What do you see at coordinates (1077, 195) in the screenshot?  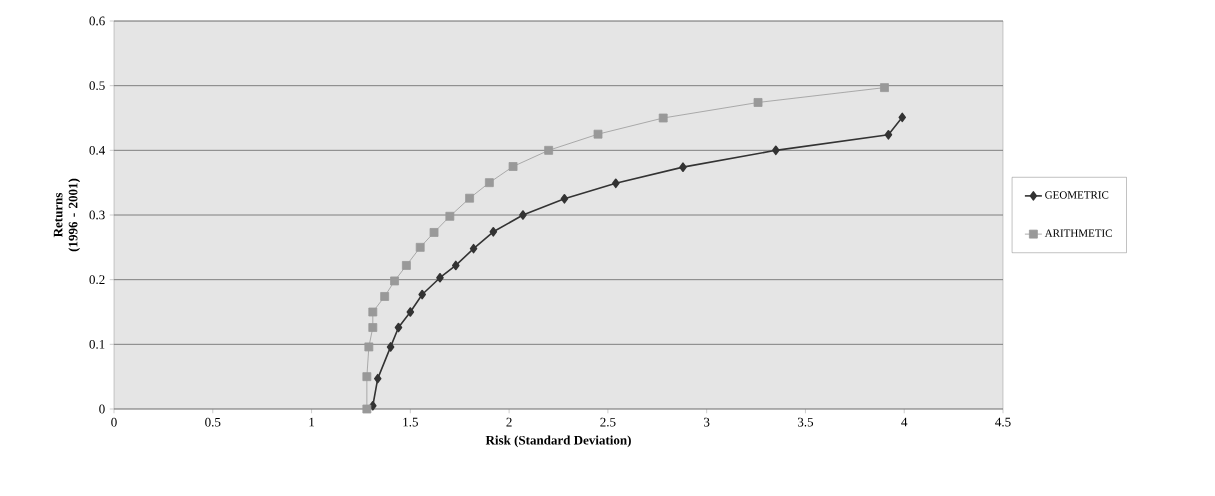 I see `legend-label: GEOMETRIC` at bounding box center [1077, 195].